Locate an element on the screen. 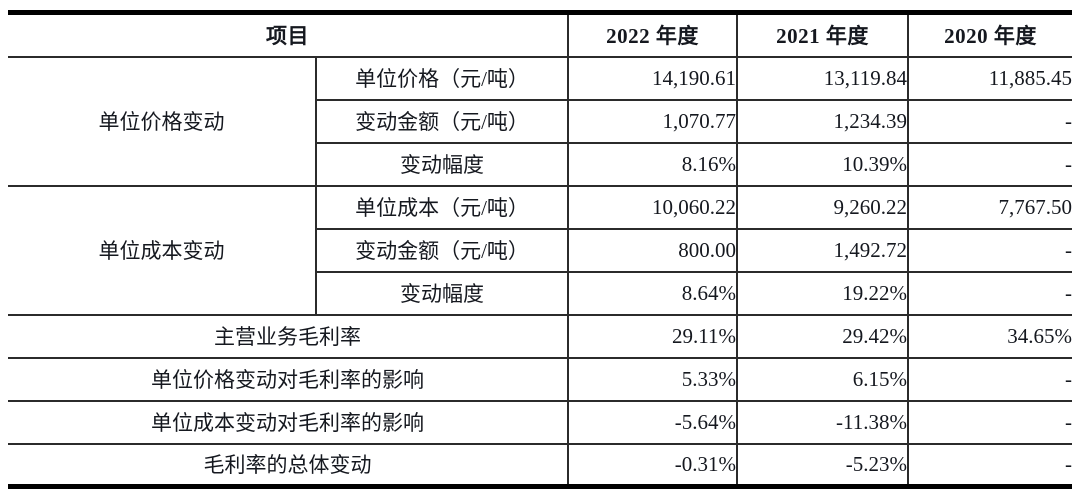 This screenshot has width=1080, height=498. table-header-row: 项目 2022 年度 2021 年度 2020 年度 is located at coordinates (540, 34).